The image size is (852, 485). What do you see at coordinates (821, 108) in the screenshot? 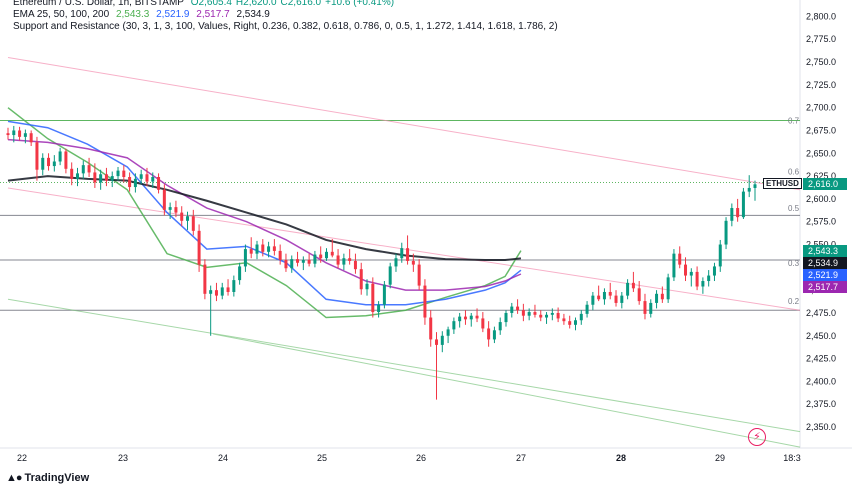
I see `y-tick-label: 2,700.0` at bounding box center [821, 108].